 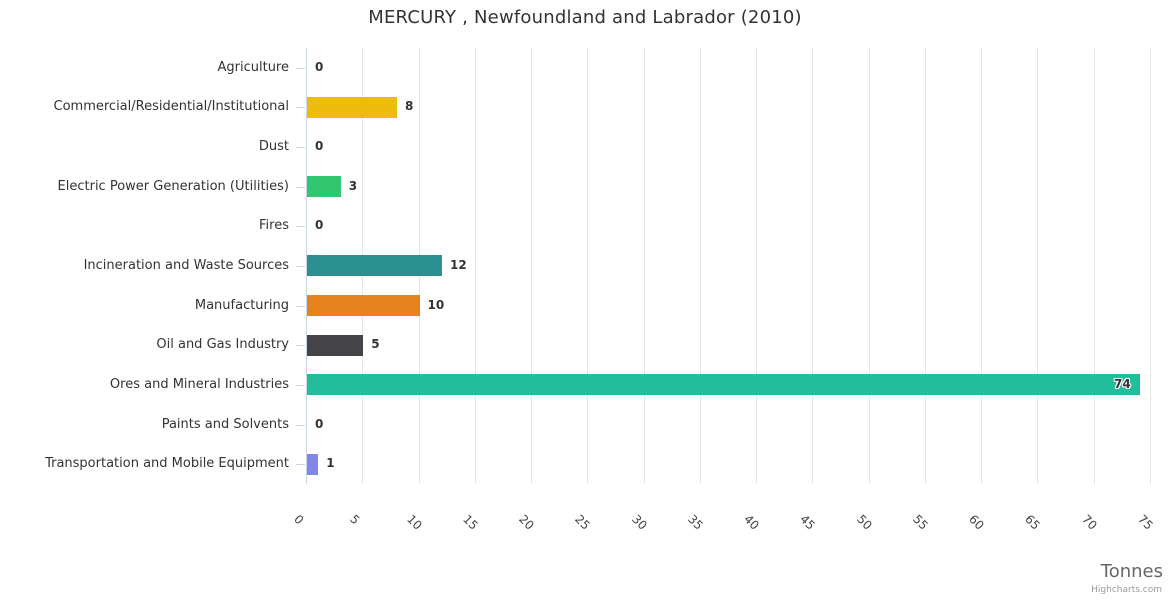 I want to click on x-axis-title: Tonnes, so click(x=1131, y=571).